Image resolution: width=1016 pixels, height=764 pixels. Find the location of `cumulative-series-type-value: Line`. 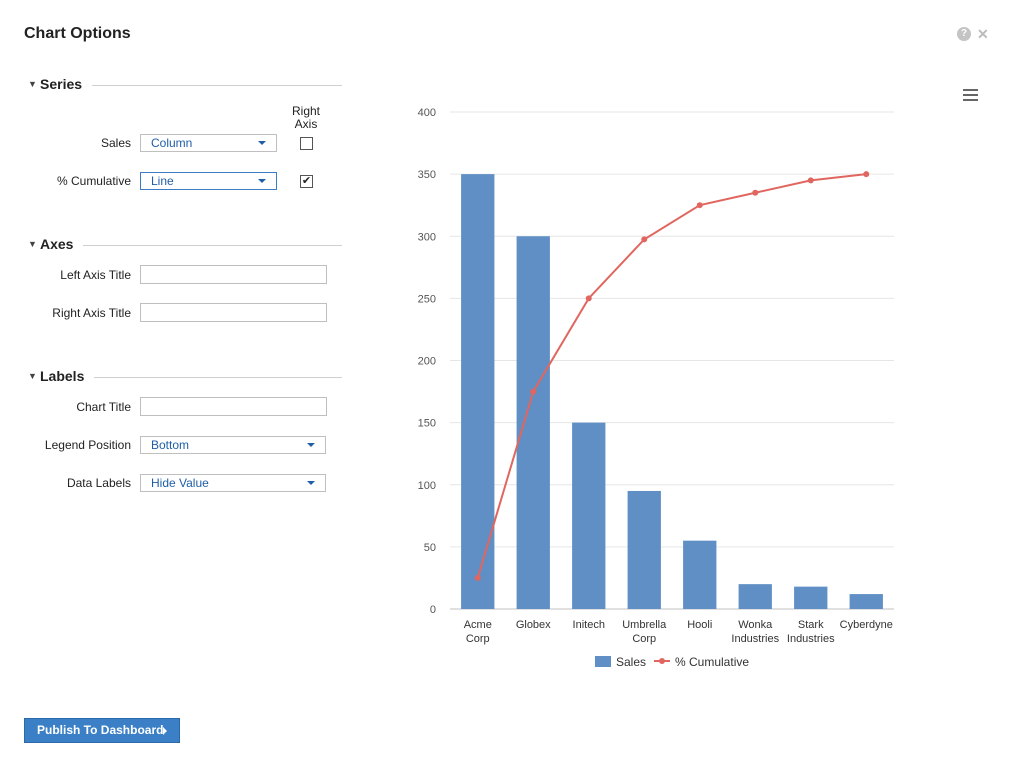

cumulative-series-type-value: Line is located at coordinates (162, 181).